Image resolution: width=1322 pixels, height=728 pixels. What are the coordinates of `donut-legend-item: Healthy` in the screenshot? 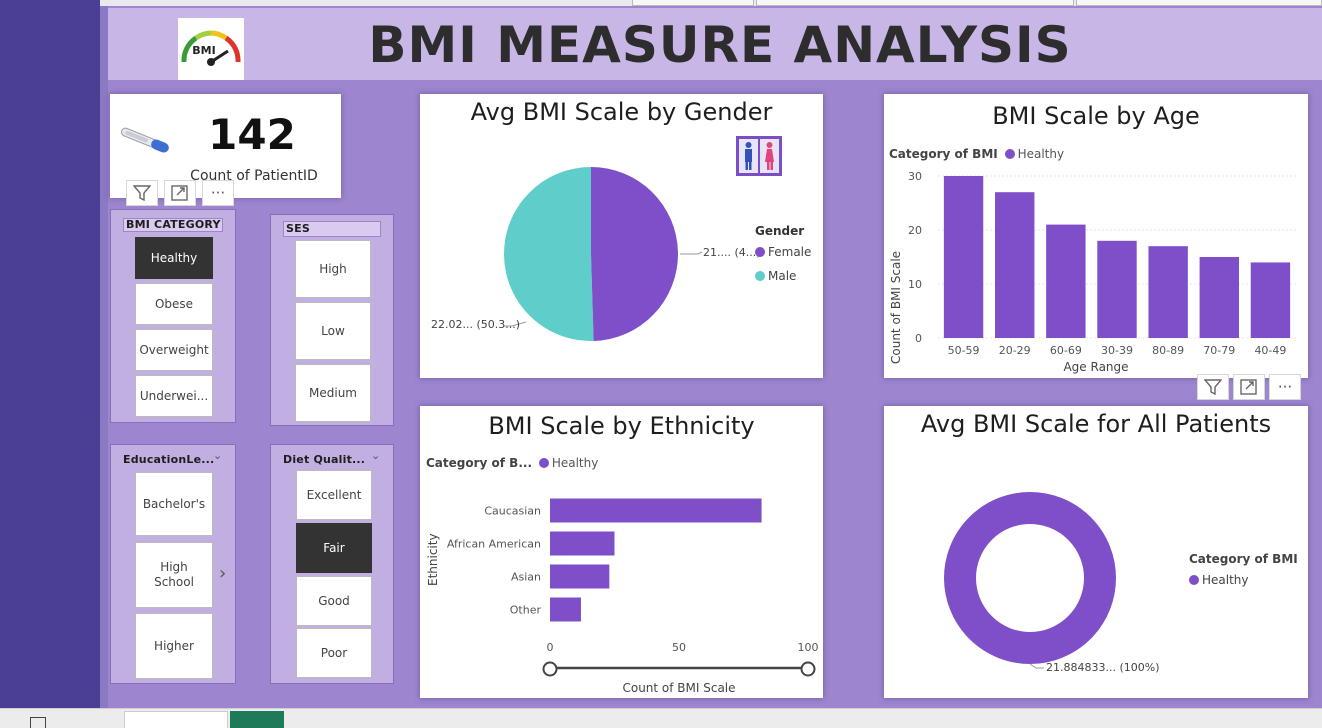 It's located at (1219, 580).